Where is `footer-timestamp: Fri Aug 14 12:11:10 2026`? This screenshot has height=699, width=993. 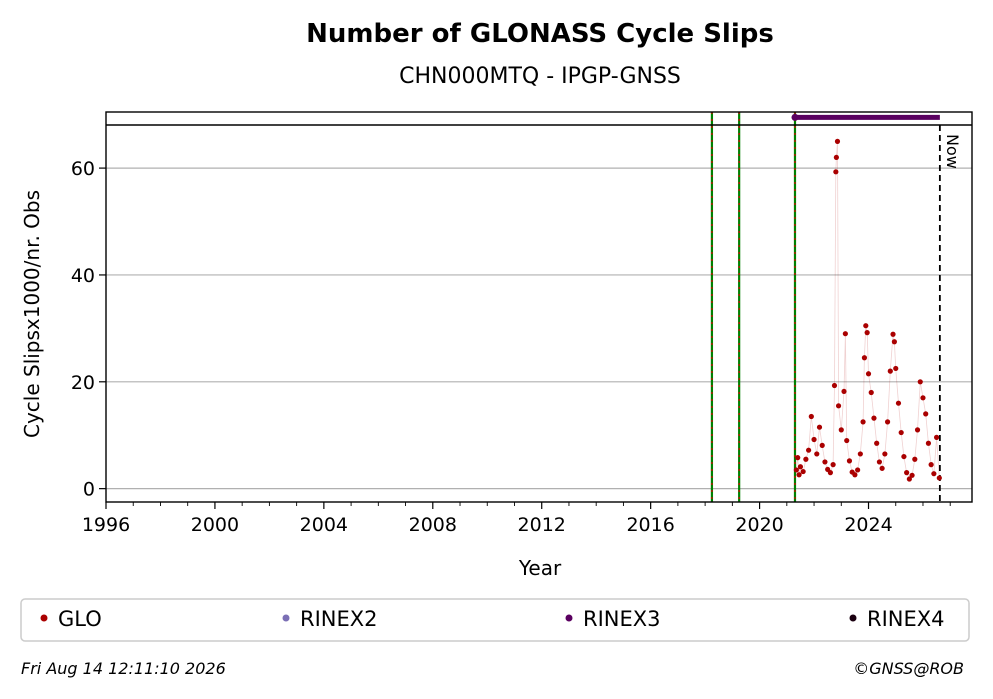
footer-timestamp: Fri Aug 14 12:11:10 2026 is located at coordinates (123, 668).